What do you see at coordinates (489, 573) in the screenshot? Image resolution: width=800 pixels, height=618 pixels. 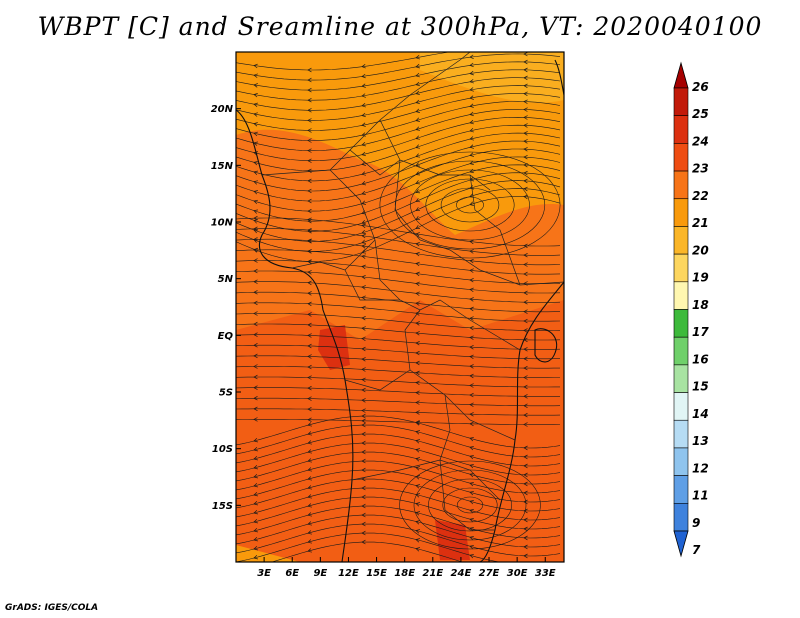 I see `lon-tick-label: 27E` at bounding box center [489, 573].